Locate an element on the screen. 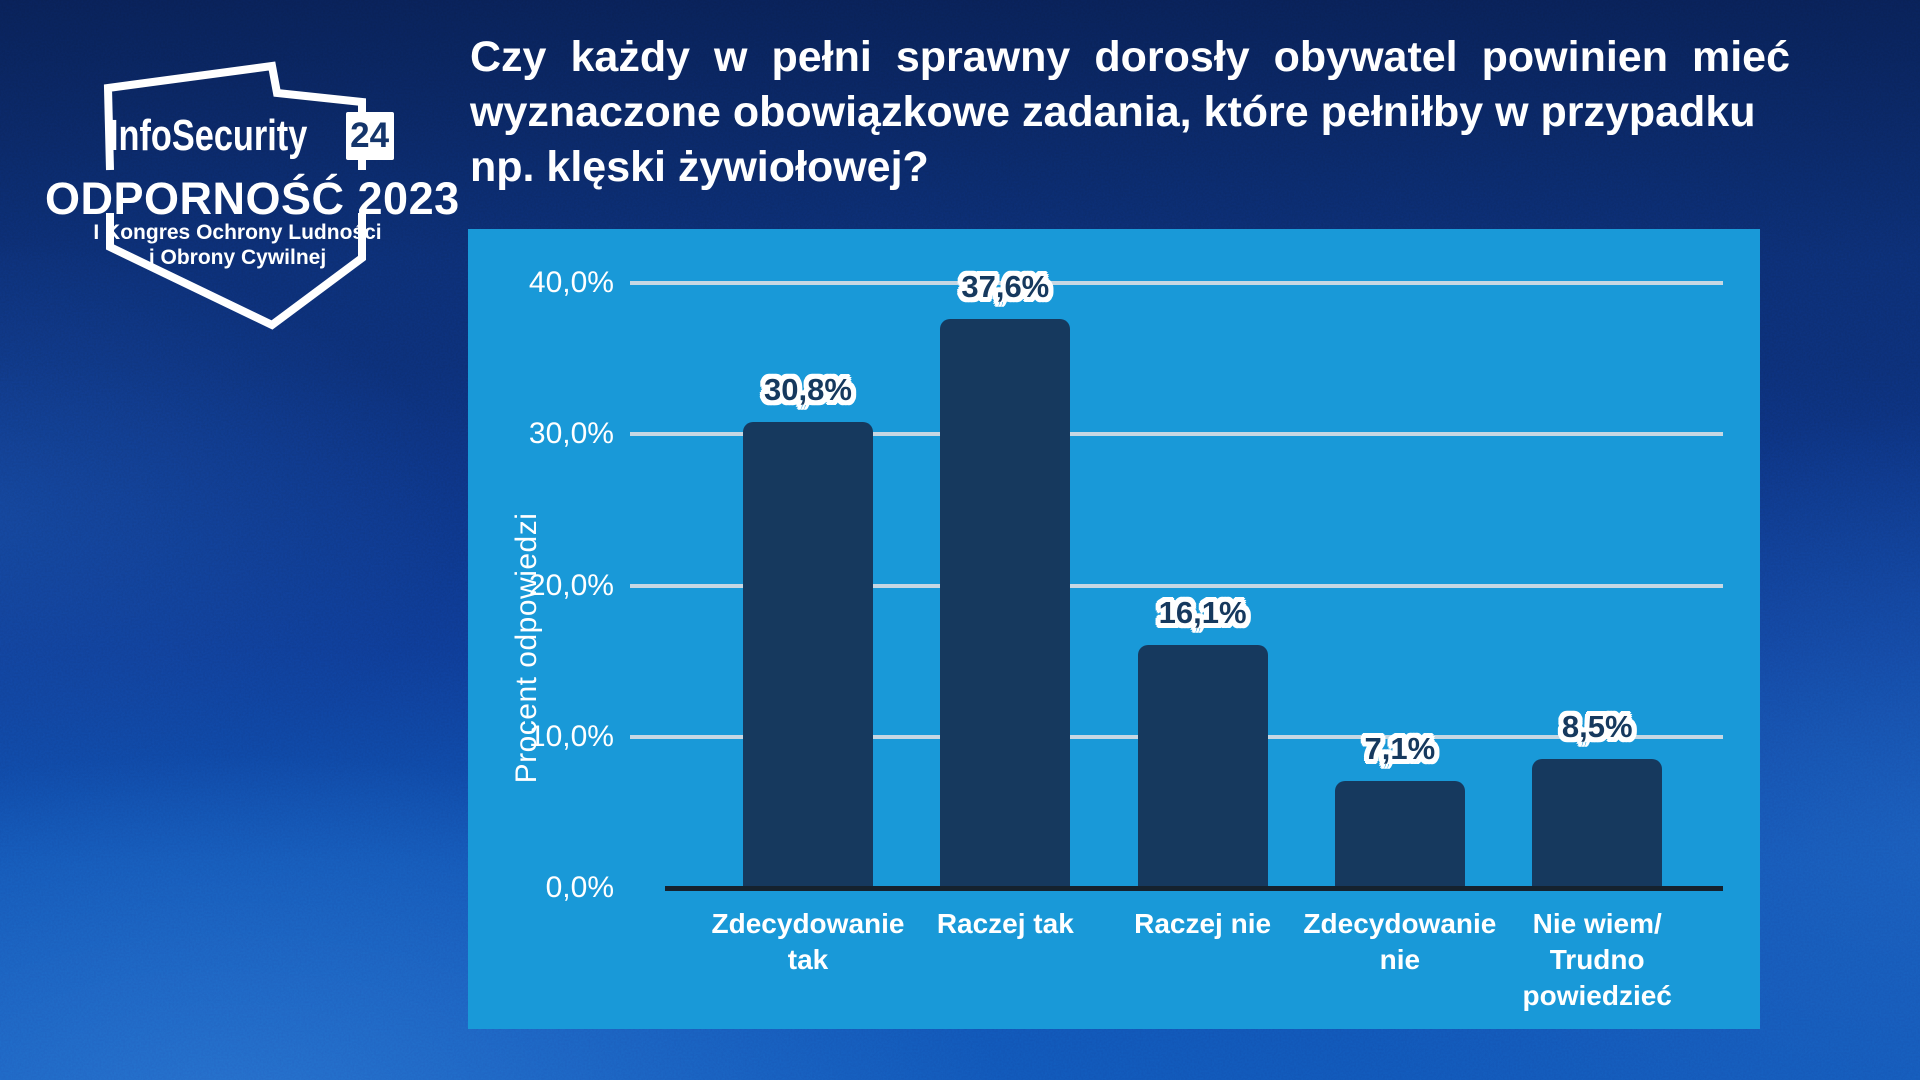 The height and width of the screenshot is (1080, 1920). brand-row: InfoSecurity 24 is located at coordinates (237, 136).